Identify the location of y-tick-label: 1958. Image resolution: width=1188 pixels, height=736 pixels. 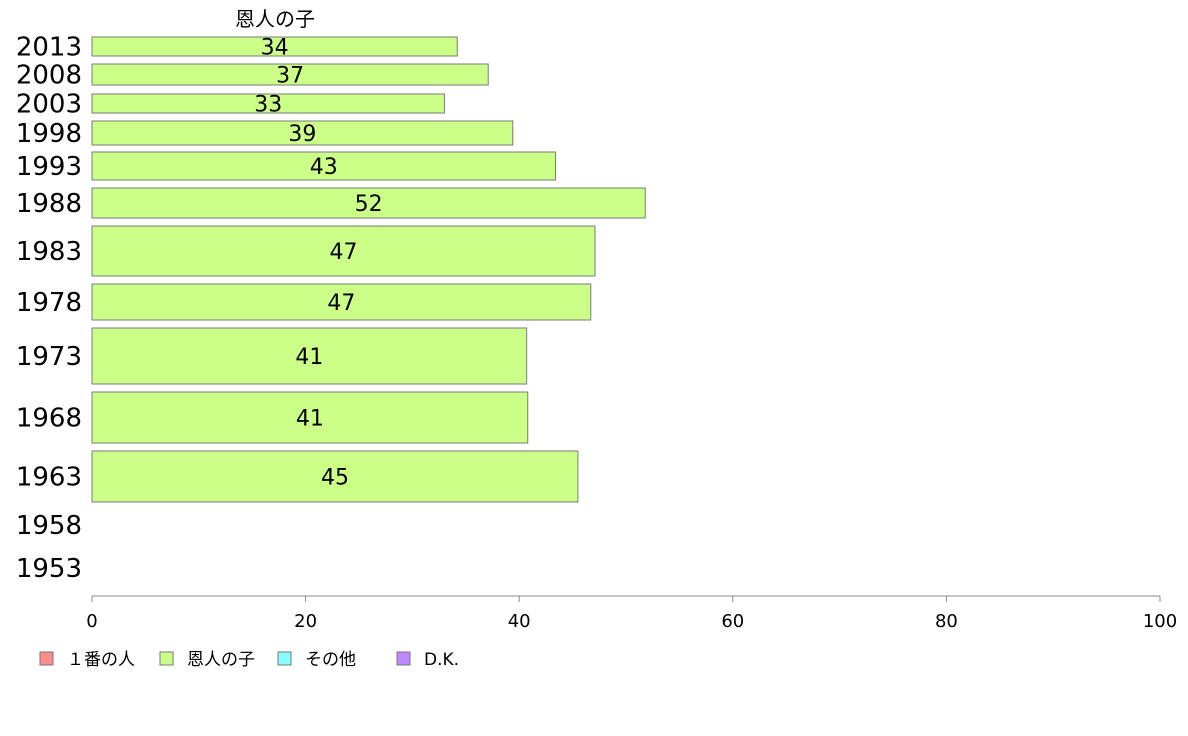
(49, 526).